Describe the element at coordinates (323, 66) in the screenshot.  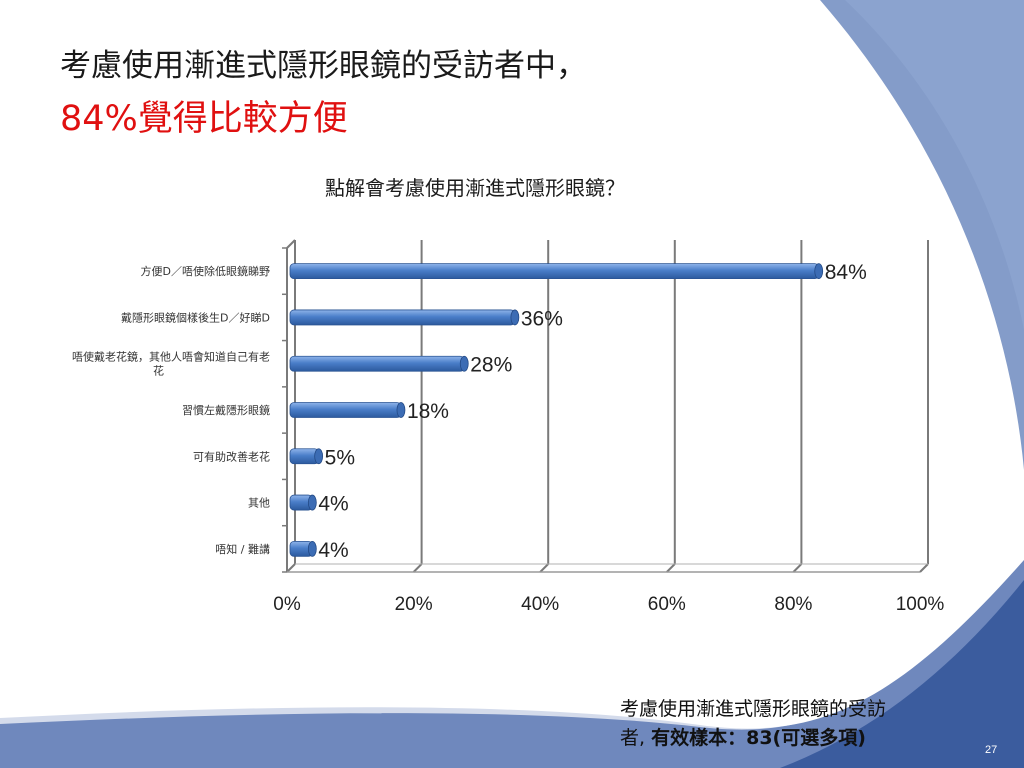
I see `slide-title-line1: 考慮使用漸進式隱形眼鏡的受訪者中，` at that location.